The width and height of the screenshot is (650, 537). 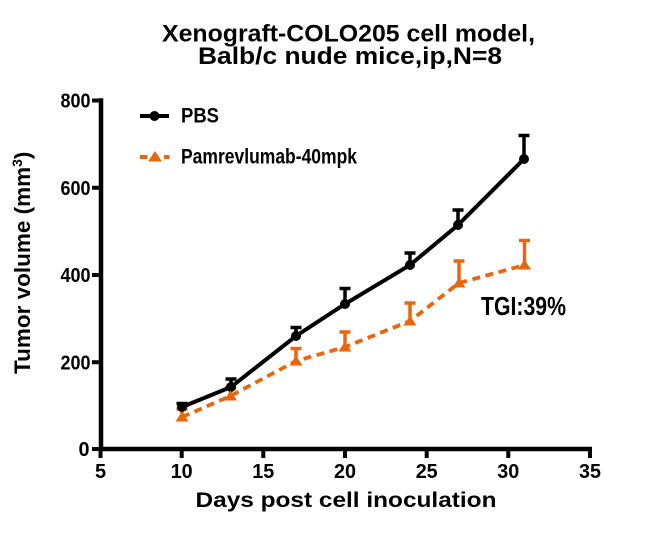 What do you see at coordinates (76, 363) in the screenshot?
I see `svg-text: 200` at bounding box center [76, 363].